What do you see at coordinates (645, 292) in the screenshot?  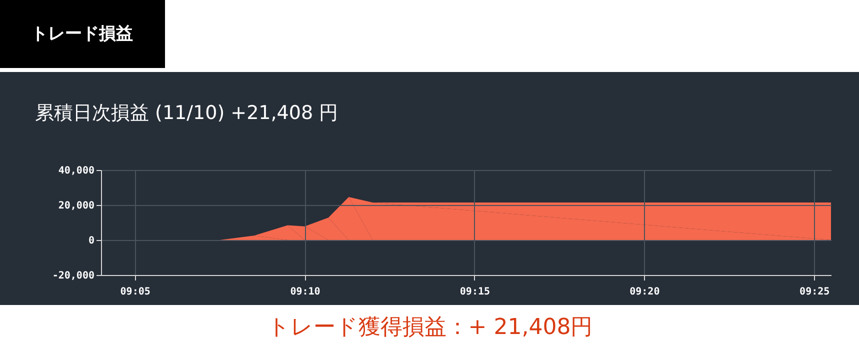 I see `x-tick-label: 09:20` at bounding box center [645, 292].